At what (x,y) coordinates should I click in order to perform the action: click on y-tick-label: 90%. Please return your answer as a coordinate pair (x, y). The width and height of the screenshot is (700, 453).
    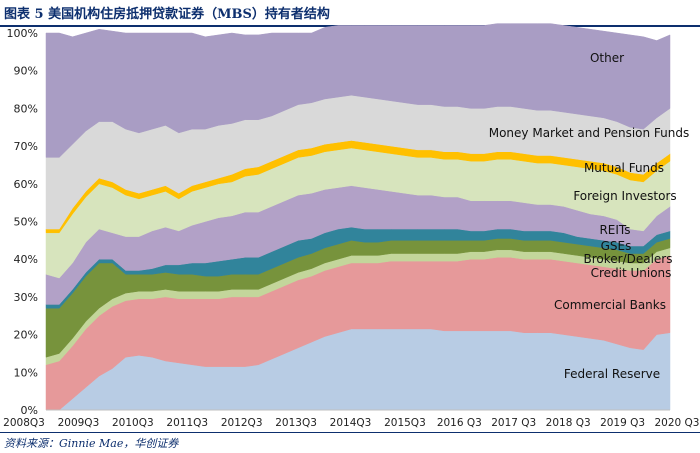
    Looking at the image, I should click on (26, 71).